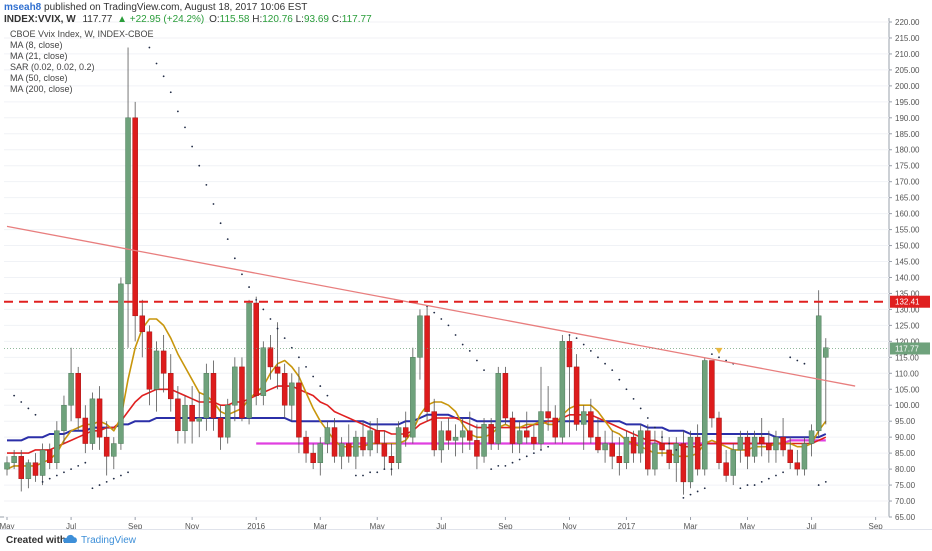  Describe the element at coordinates (811, 526) in the screenshot. I see `x-tick-label: Jul` at that location.